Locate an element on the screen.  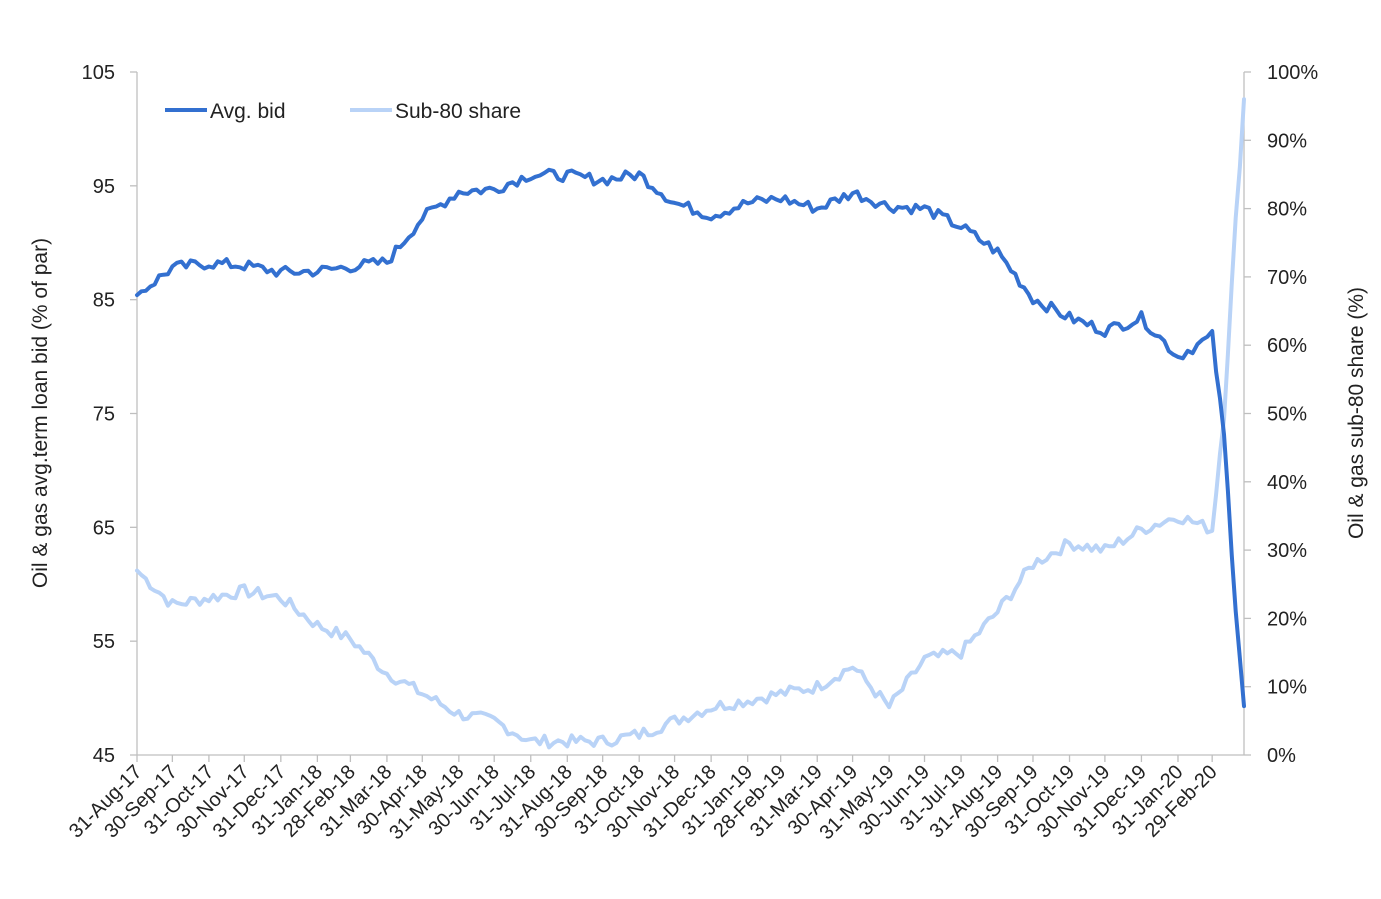
legend-item-avg-bid-label: Avg. bid is located at coordinates (248, 111).